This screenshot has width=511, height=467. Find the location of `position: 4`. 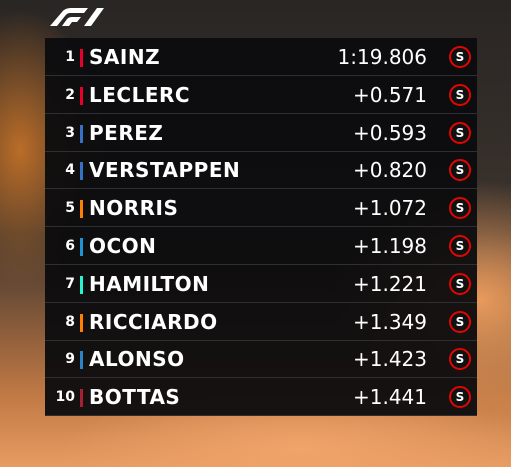

position: 4 is located at coordinates (70, 170).